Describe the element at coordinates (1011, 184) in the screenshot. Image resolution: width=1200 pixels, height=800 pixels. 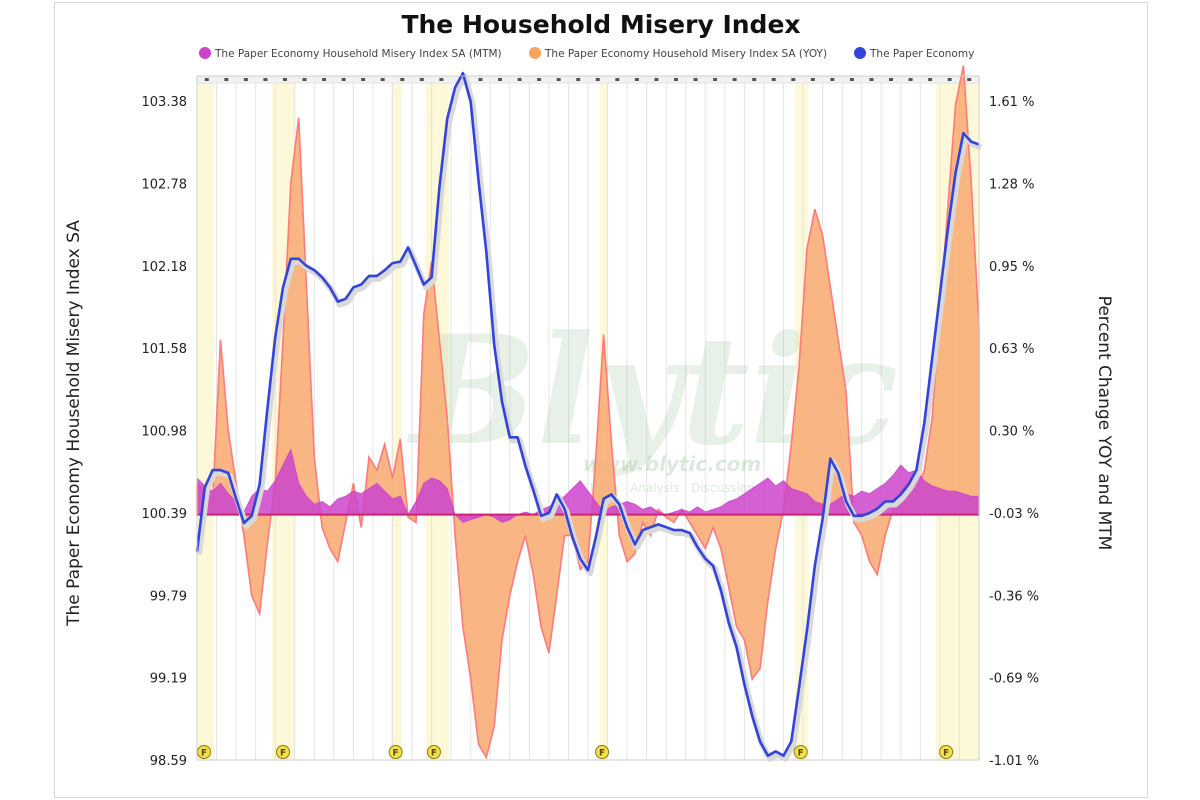
I see `y-right-tick-1: 1.28 %` at that location.